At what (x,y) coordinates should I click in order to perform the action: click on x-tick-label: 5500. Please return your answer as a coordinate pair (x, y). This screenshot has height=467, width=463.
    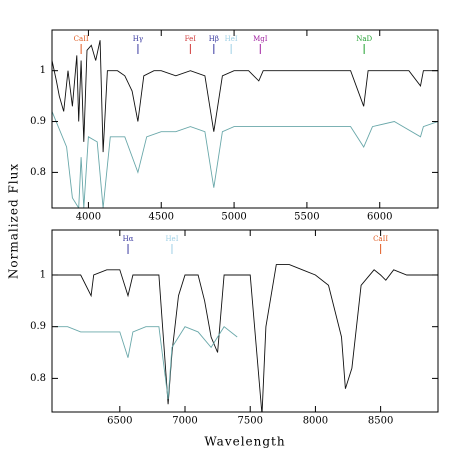
    Looking at the image, I should click on (306, 217).